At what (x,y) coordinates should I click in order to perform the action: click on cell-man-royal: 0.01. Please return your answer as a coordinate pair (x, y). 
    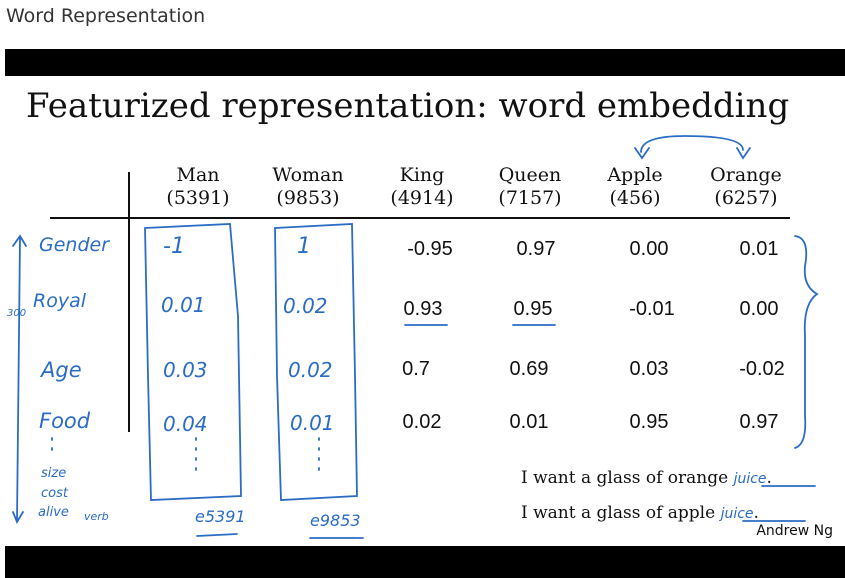
    Looking at the image, I should click on (183, 305).